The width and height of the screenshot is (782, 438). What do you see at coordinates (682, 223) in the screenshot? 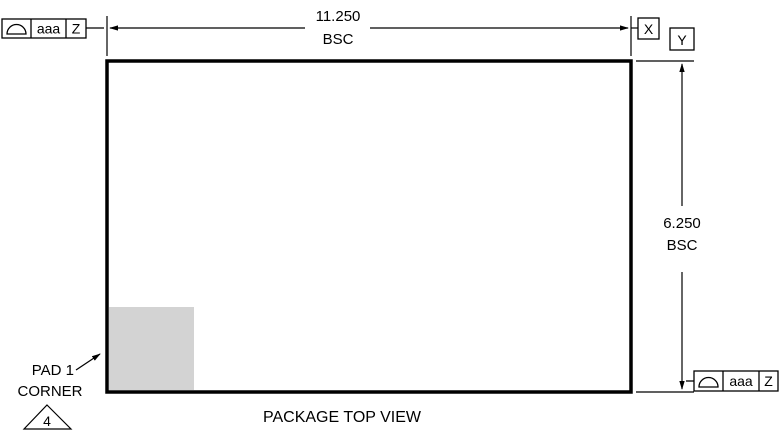
I see `height-dimension-value: 6.250` at bounding box center [682, 223].